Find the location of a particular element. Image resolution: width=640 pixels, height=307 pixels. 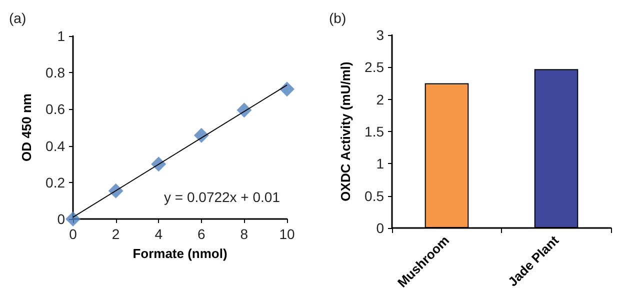

y-tick-label: 0.4 is located at coordinates (56, 146).